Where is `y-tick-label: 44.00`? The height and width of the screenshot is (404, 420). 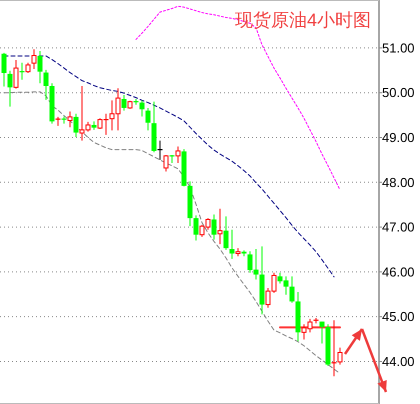 y-tick-label: 44.00 is located at coordinates (398, 361).